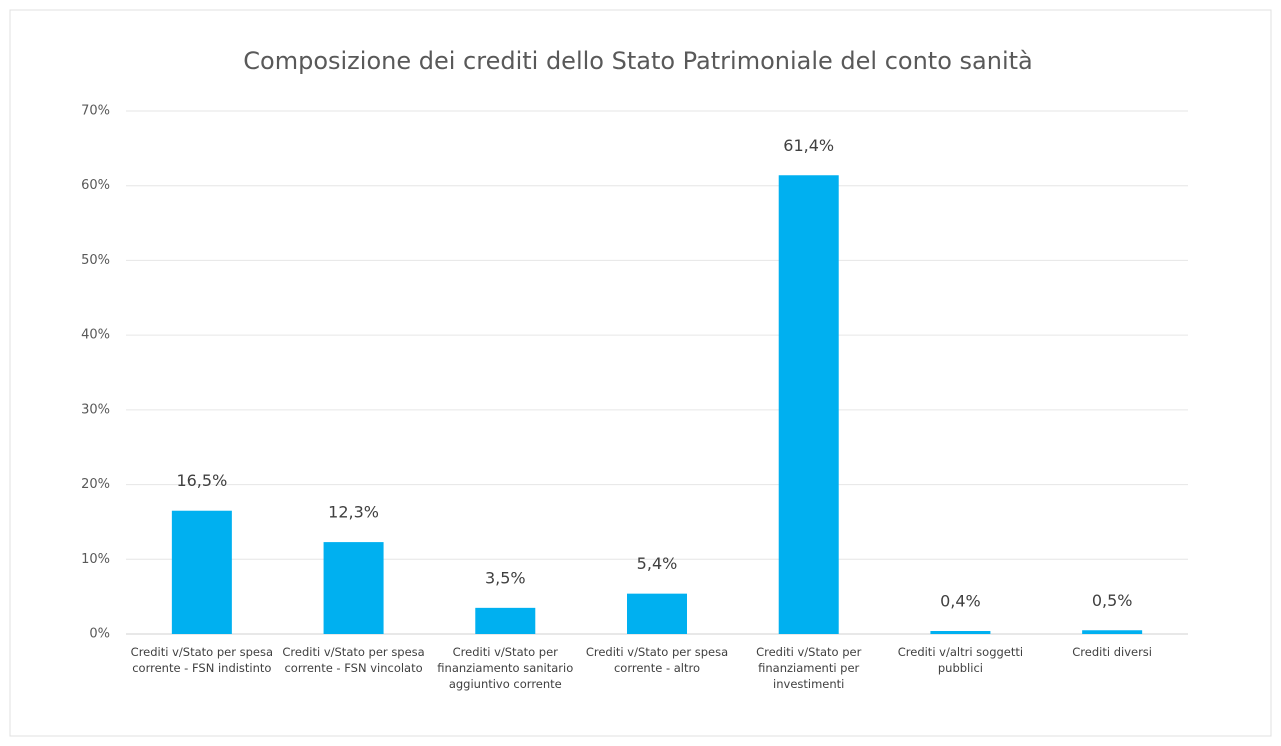  Describe the element at coordinates (353, 512) in the screenshot. I see `value-label: 12,3%` at that location.